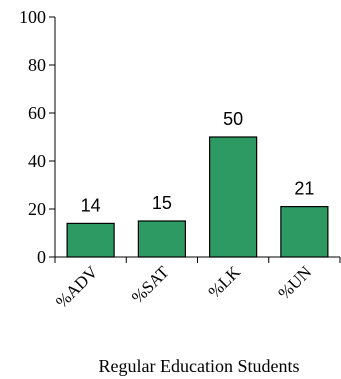  I want to click on x-axis-title: Regular Education Students, so click(199, 366).